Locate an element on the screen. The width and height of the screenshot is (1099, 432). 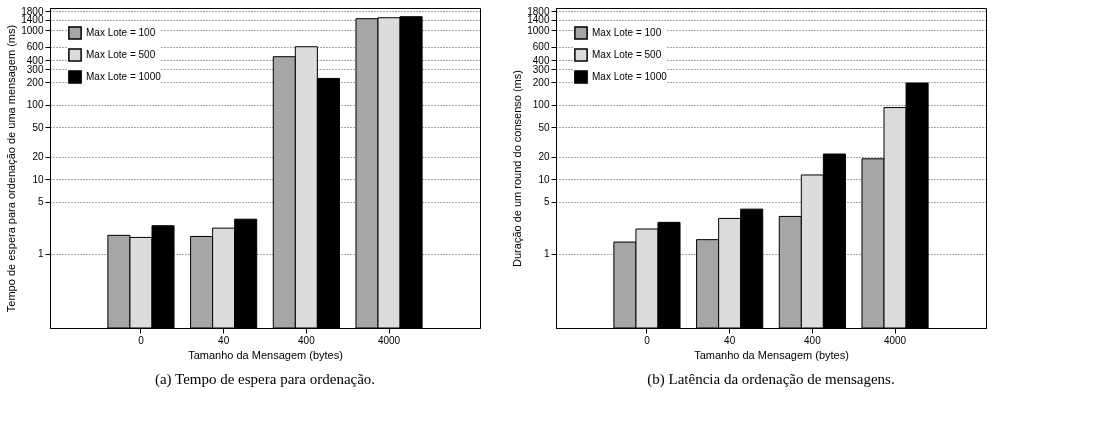
text: (b) Latência da ordenação de mensagens. is located at coordinates (771, 379).